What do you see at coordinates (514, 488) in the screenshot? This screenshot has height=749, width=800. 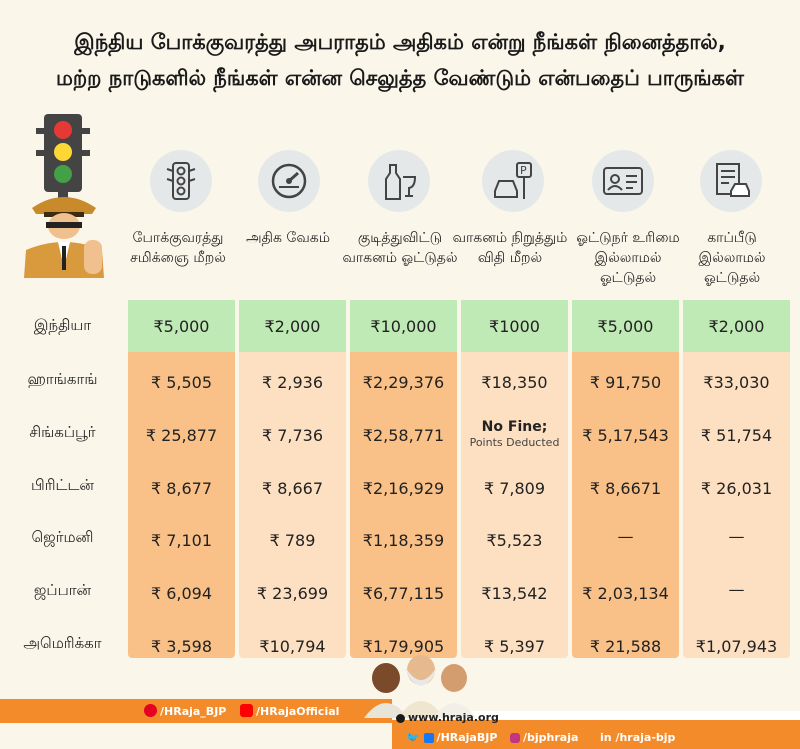 I see `table-cell: ₹ 7,809` at bounding box center [514, 488].